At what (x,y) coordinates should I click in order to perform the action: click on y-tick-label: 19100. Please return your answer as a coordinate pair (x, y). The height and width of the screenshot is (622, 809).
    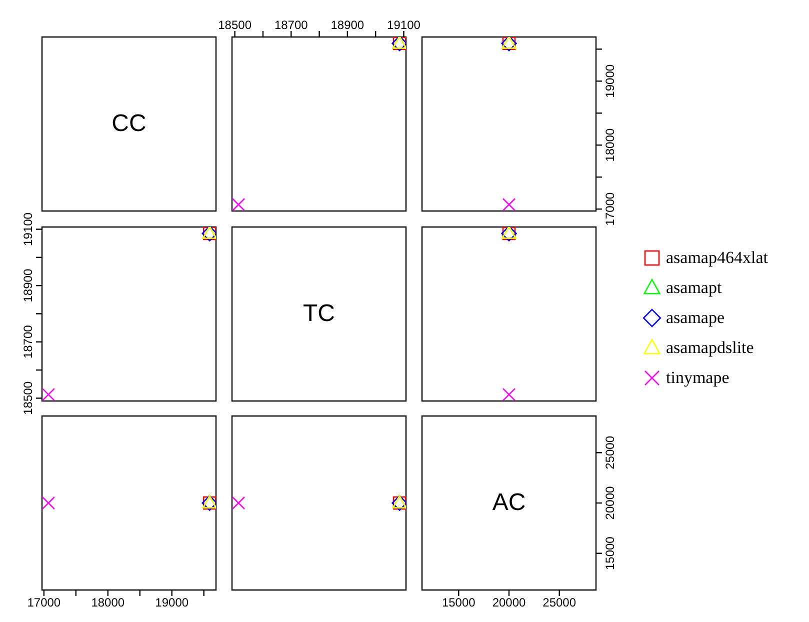
    Looking at the image, I should click on (28, 229).